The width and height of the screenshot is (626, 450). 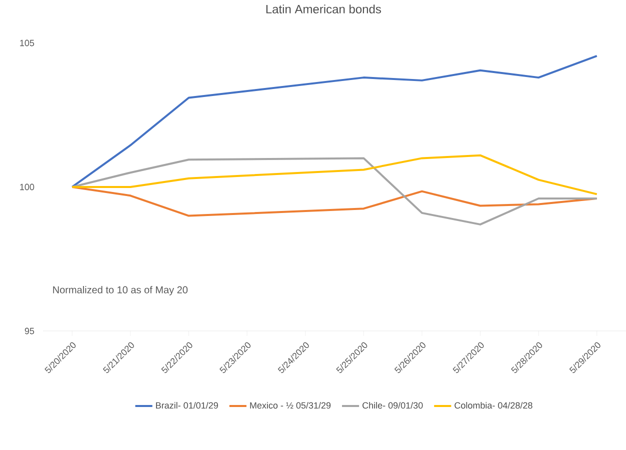 What do you see at coordinates (29, 331) in the screenshot?
I see `y-tick-label: 95` at bounding box center [29, 331].